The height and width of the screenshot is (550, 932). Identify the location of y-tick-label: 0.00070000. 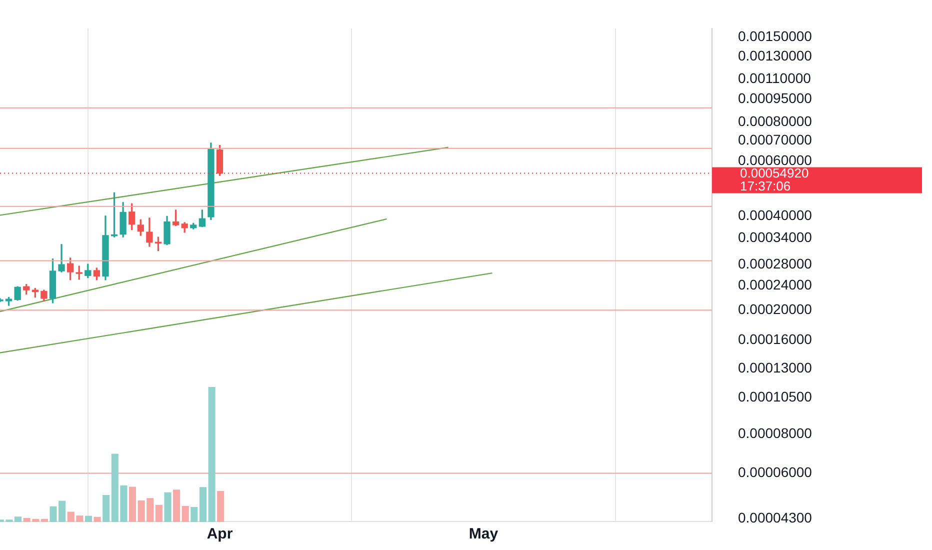
(775, 139).